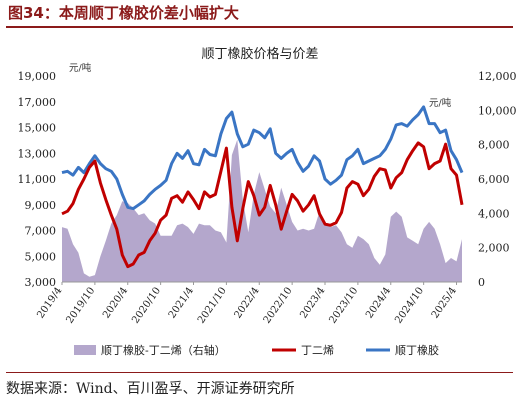 Image resolution: width=519 pixels, height=405 pixels. What do you see at coordinates (497, 76) in the screenshot?
I see `y-right-tick-label: 12,000` at bounding box center [497, 76].